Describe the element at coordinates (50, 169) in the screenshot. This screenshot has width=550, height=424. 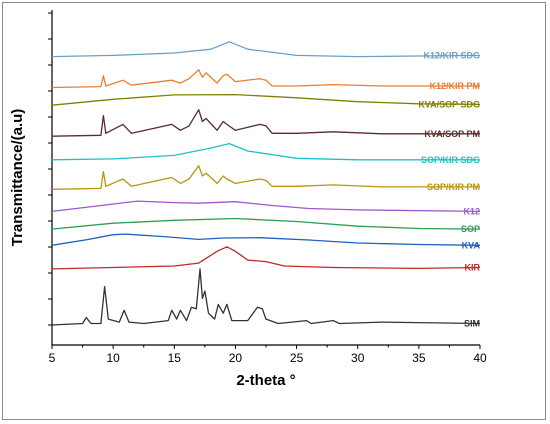
I see `y-ticks` at that location.